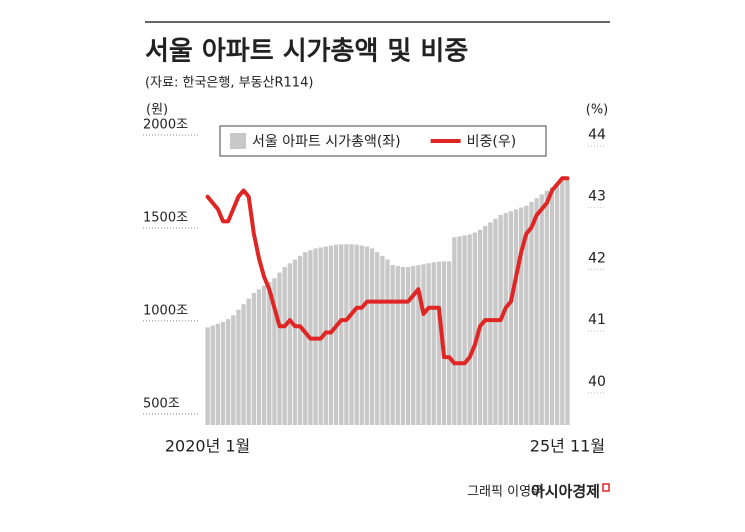 This screenshot has height=532, width=745. Describe the element at coordinates (597, 110) in the screenshot. I see `y2-axis-label: (%)` at that location.